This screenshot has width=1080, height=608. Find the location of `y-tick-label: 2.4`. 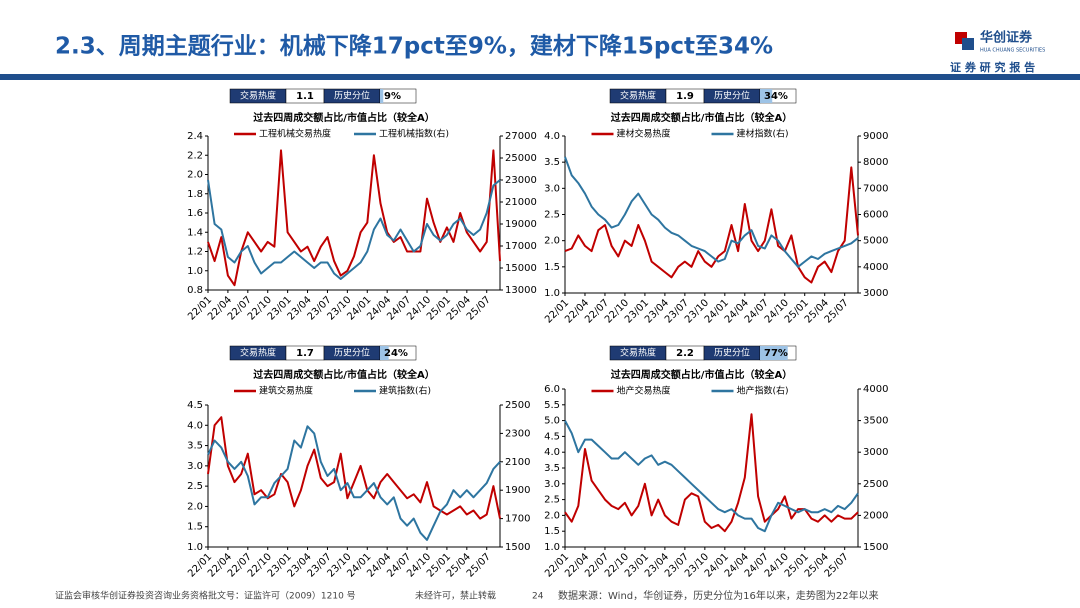

y-tick-label: 2.4 is located at coordinates (195, 136).